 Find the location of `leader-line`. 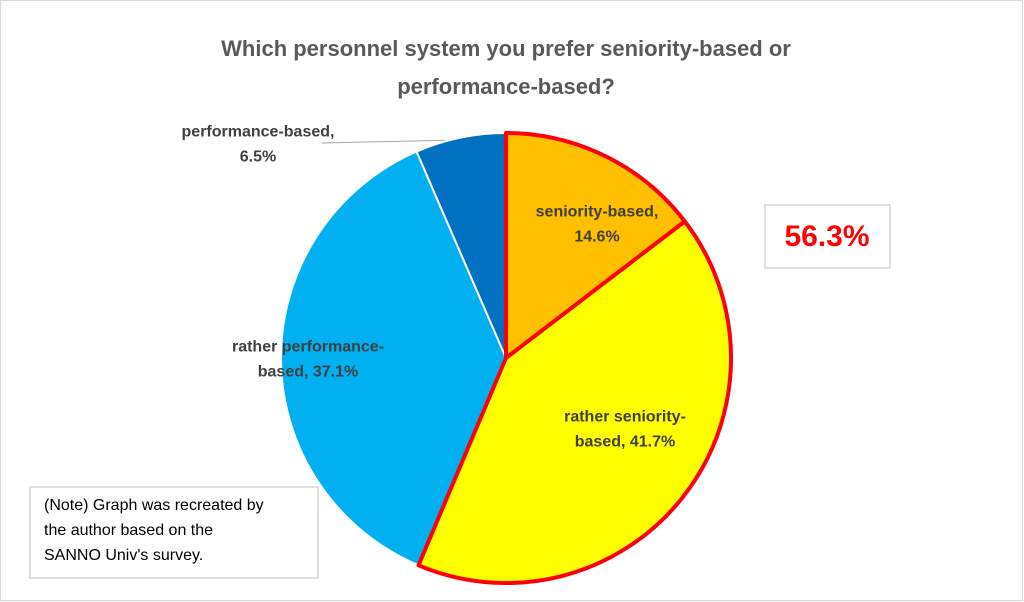

leader-line is located at coordinates (390, 141).